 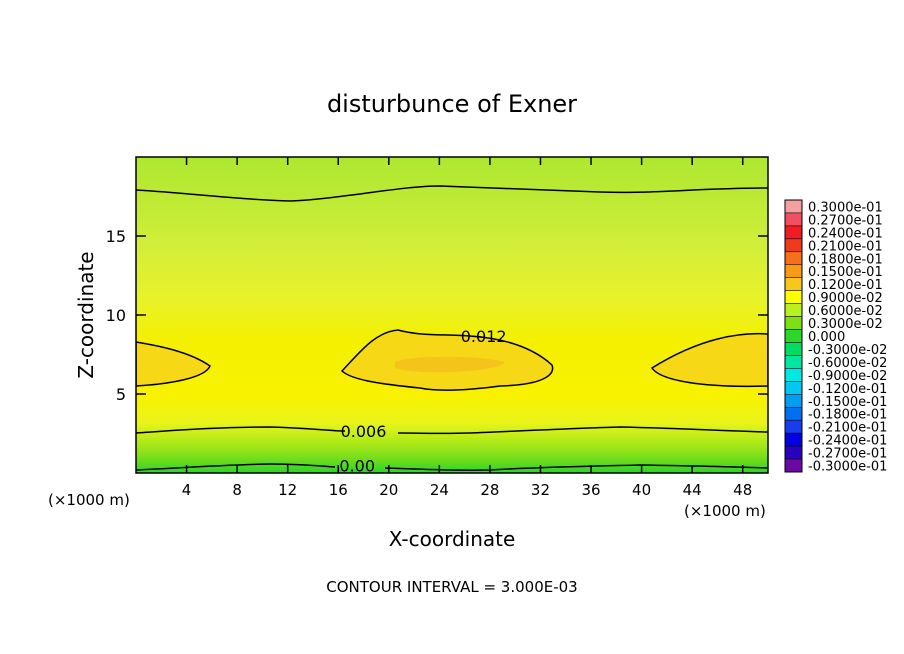 I want to click on contour-labels: 0.012 0.006 0.00, so click(x=422, y=401).